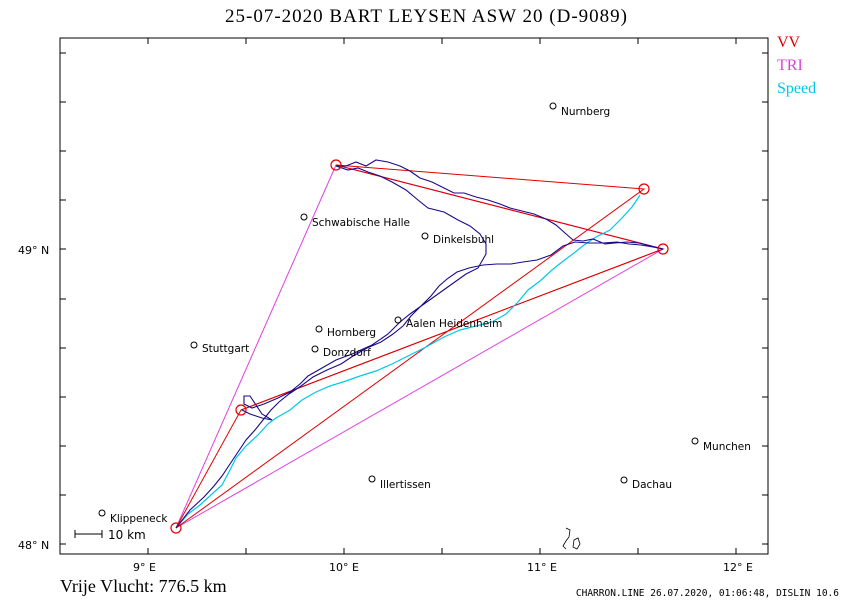 Image resolution: width=853 pixels, height=603 pixels. Describe the element at coordinates (344, 567) in the screenshot. I see `x-label-10e: 10° E` at that location.